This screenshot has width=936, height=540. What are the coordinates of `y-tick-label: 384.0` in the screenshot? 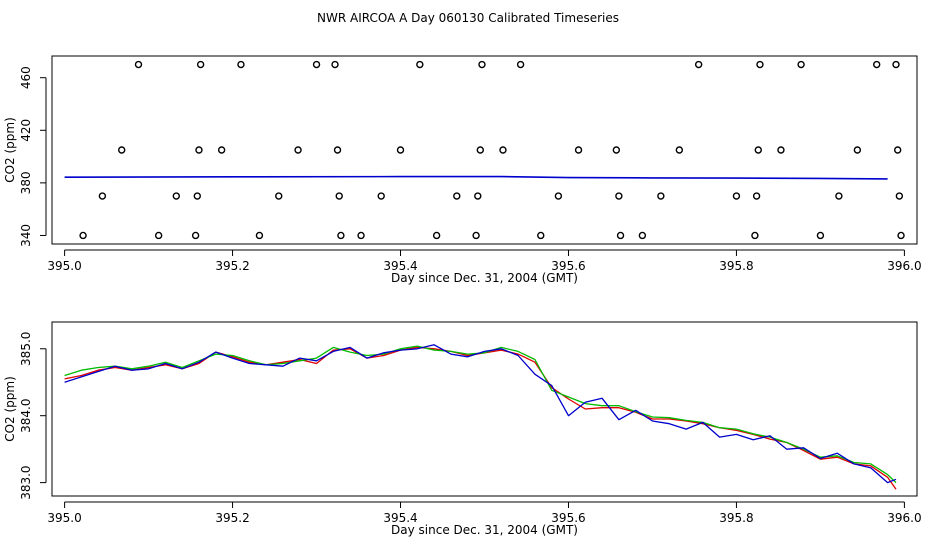 It's located at (26, 416).